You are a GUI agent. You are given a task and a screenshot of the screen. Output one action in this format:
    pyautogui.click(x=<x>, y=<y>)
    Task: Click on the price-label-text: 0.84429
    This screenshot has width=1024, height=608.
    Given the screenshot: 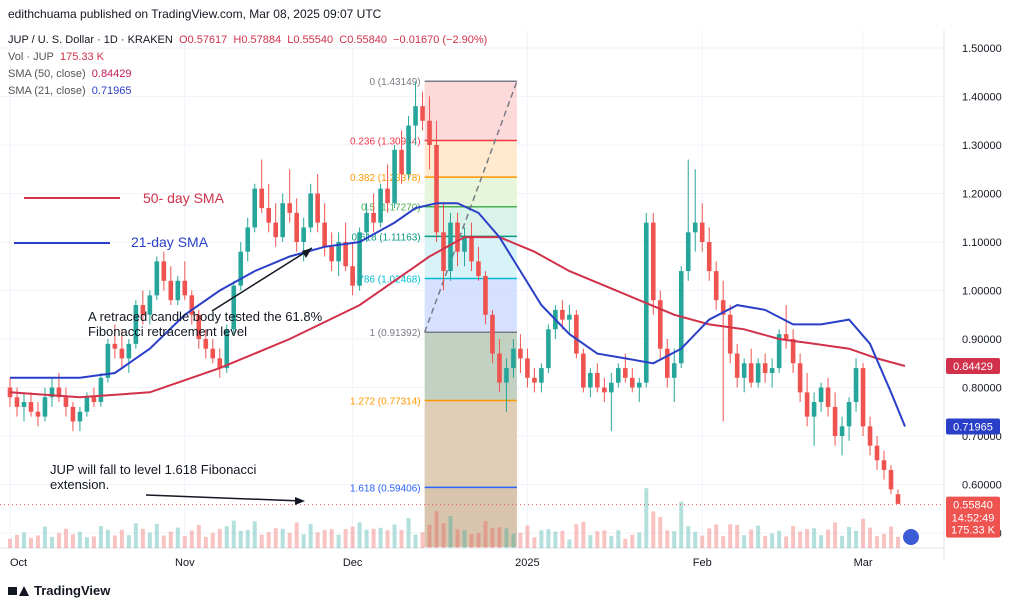 What is the action you would take?
    pyautogui.click(x=973, y=367)
    